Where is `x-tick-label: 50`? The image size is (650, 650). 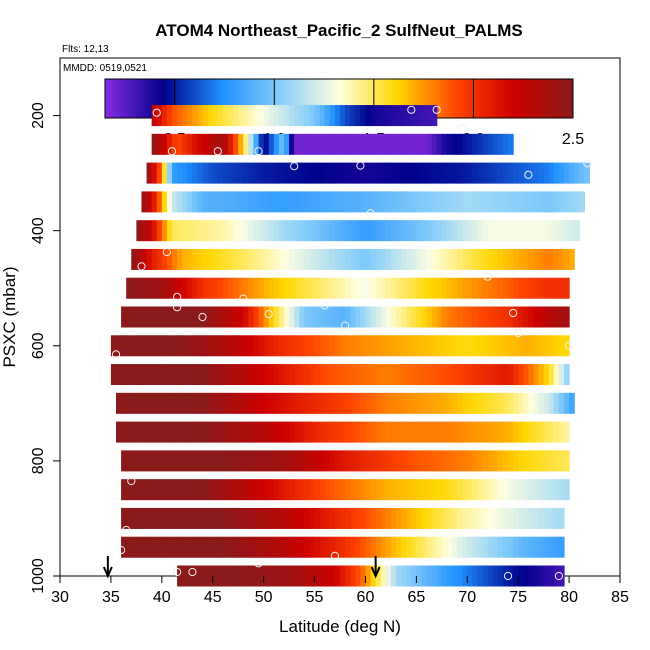 x-tick-label: 50 is located at coordinates (264, 597).